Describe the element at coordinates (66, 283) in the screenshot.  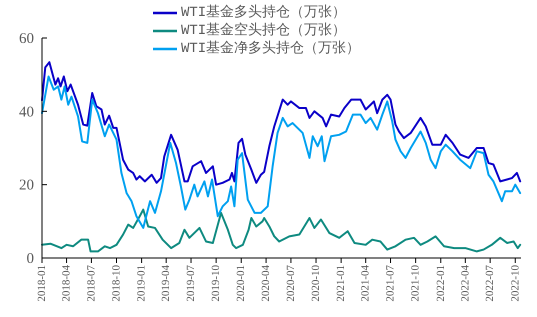
I see `x-tick-label: 2018-04` at that location.